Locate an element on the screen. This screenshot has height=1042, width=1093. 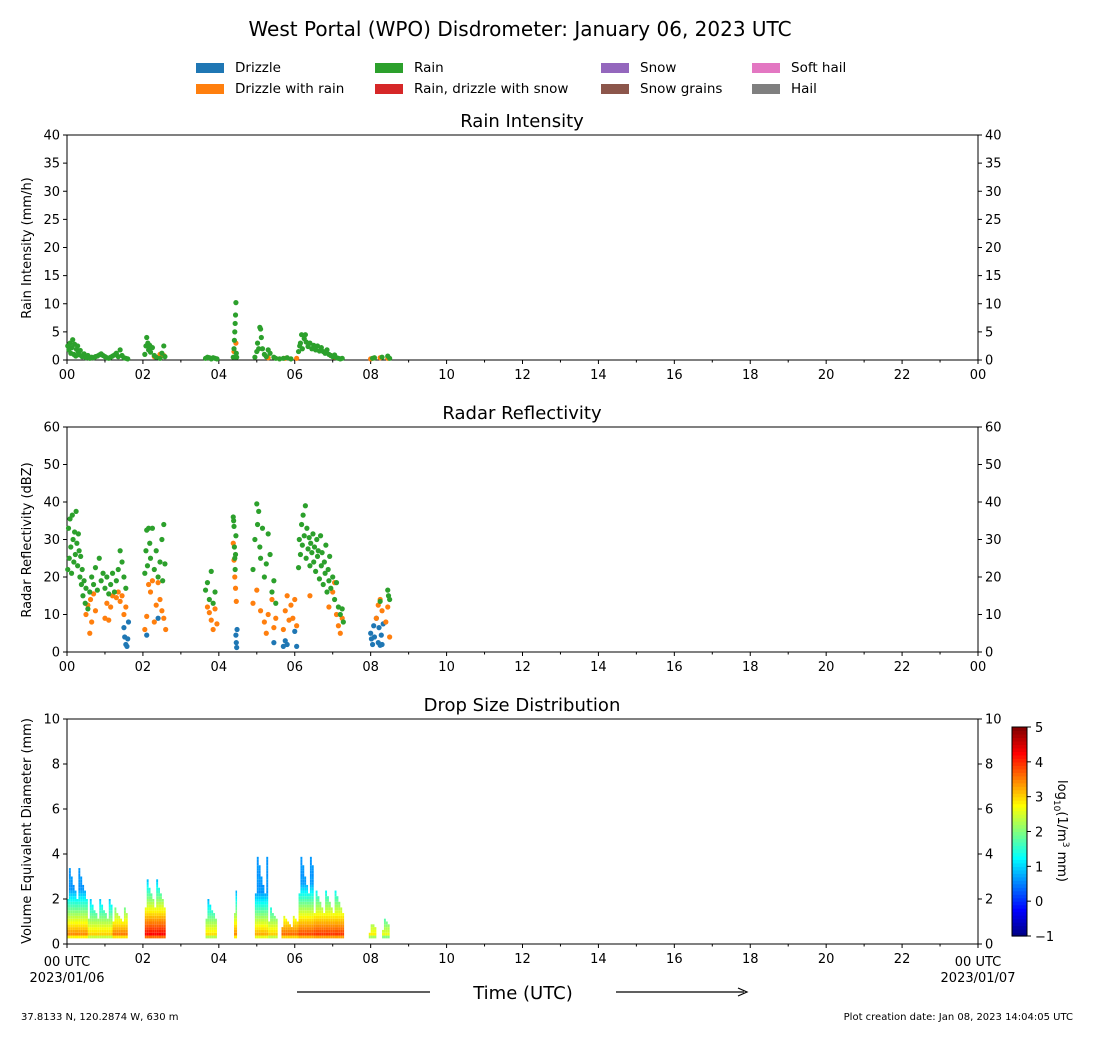
legend-label: Drizzle with rain is located at coordinates (290, 89).